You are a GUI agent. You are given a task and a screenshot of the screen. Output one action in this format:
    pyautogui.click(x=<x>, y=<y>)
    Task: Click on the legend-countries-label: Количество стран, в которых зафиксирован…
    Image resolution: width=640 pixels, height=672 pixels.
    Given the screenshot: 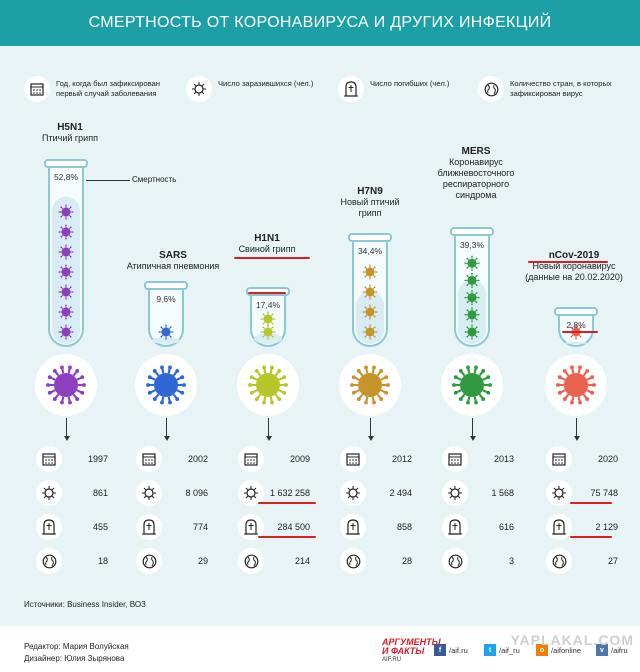 What is the action you would take?
    pyautogui.click(x=561, y=88)
    